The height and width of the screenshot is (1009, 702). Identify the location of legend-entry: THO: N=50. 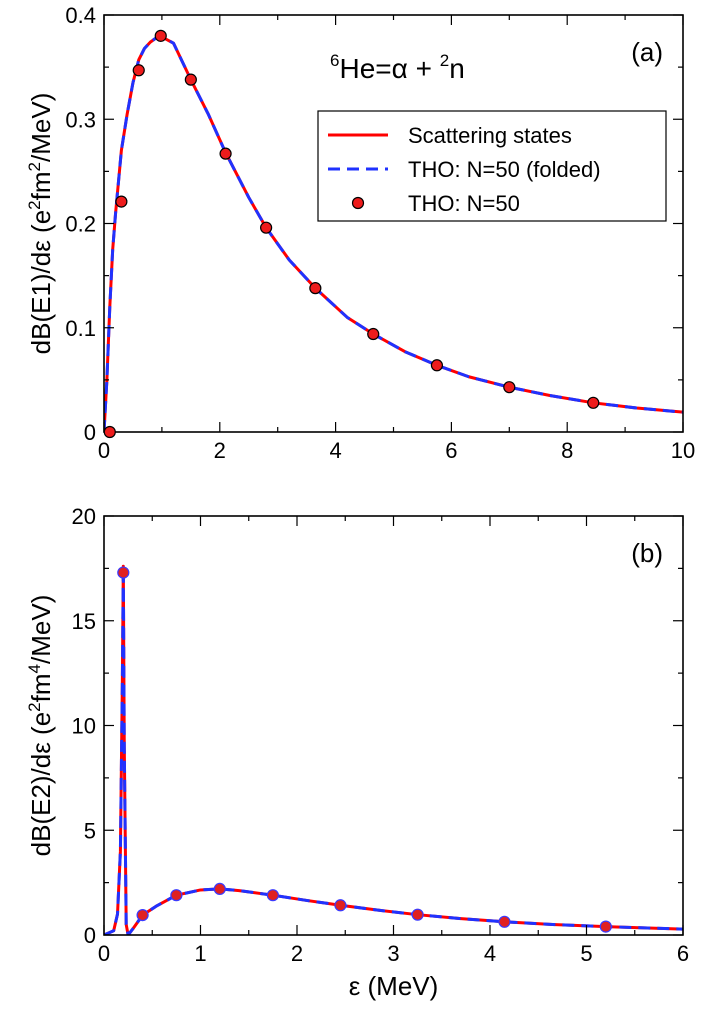
(464, 203).